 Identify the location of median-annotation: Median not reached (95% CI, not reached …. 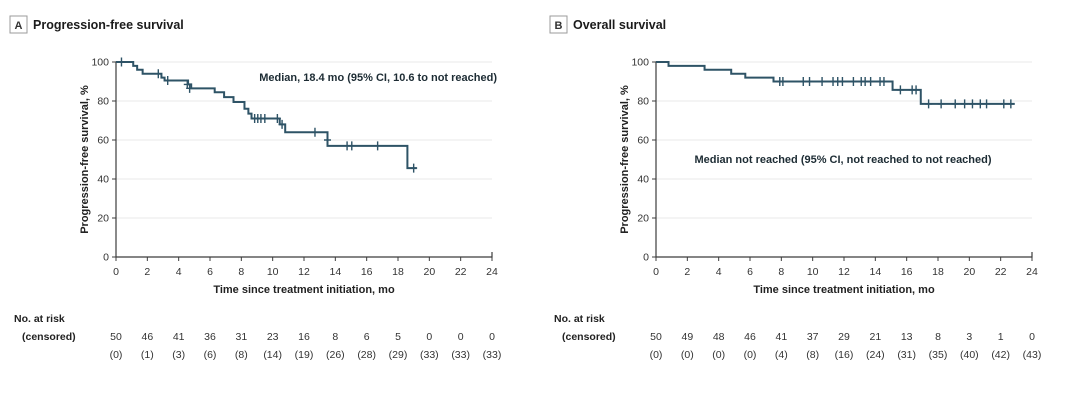
(842, 160).